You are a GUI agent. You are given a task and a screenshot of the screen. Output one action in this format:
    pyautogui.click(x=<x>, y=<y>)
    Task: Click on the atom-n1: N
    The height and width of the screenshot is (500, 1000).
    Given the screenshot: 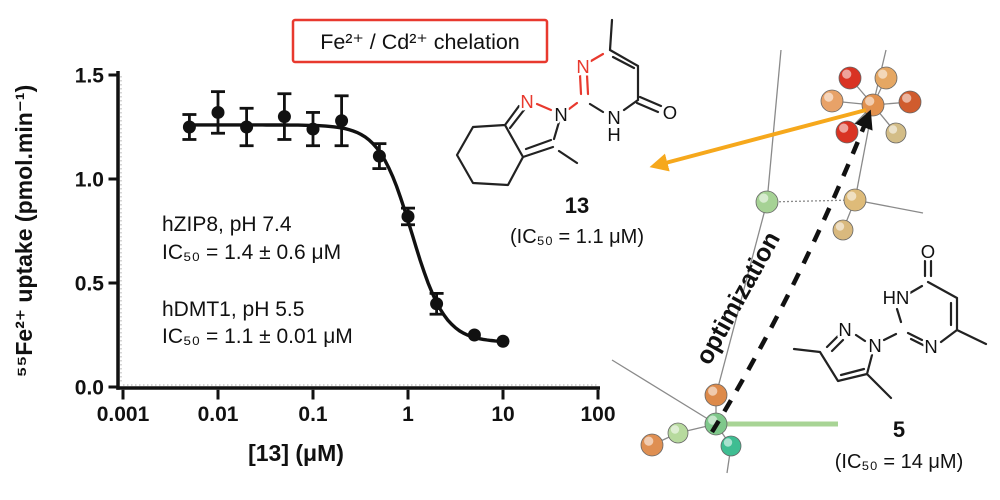 What is the action you would take?
    pyautogui.click(x=874, y=345)
    